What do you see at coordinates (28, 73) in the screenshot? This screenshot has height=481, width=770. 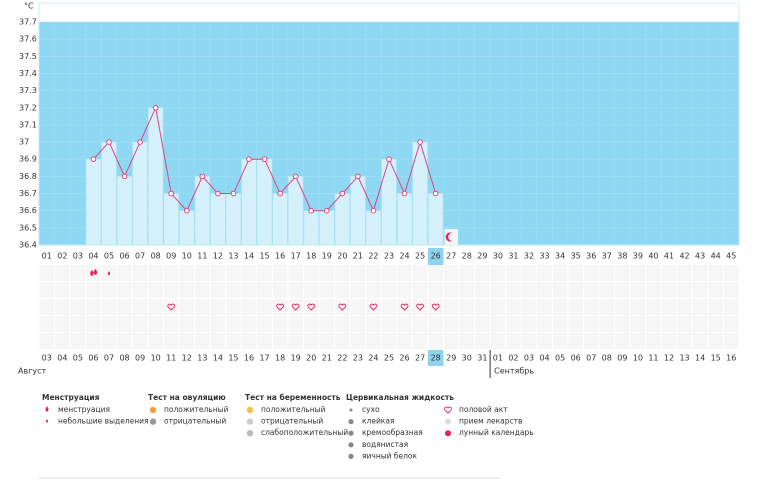 I see `y-tick-label: 37.4` at bounding box center [28, 73].